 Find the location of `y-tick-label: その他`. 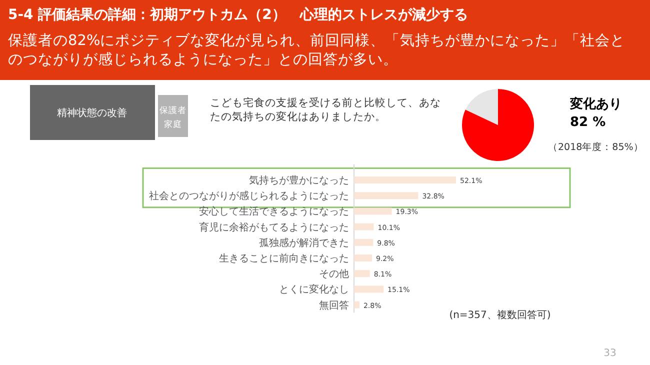

y-tick-label: その他 is located at coordinates (334, 274).